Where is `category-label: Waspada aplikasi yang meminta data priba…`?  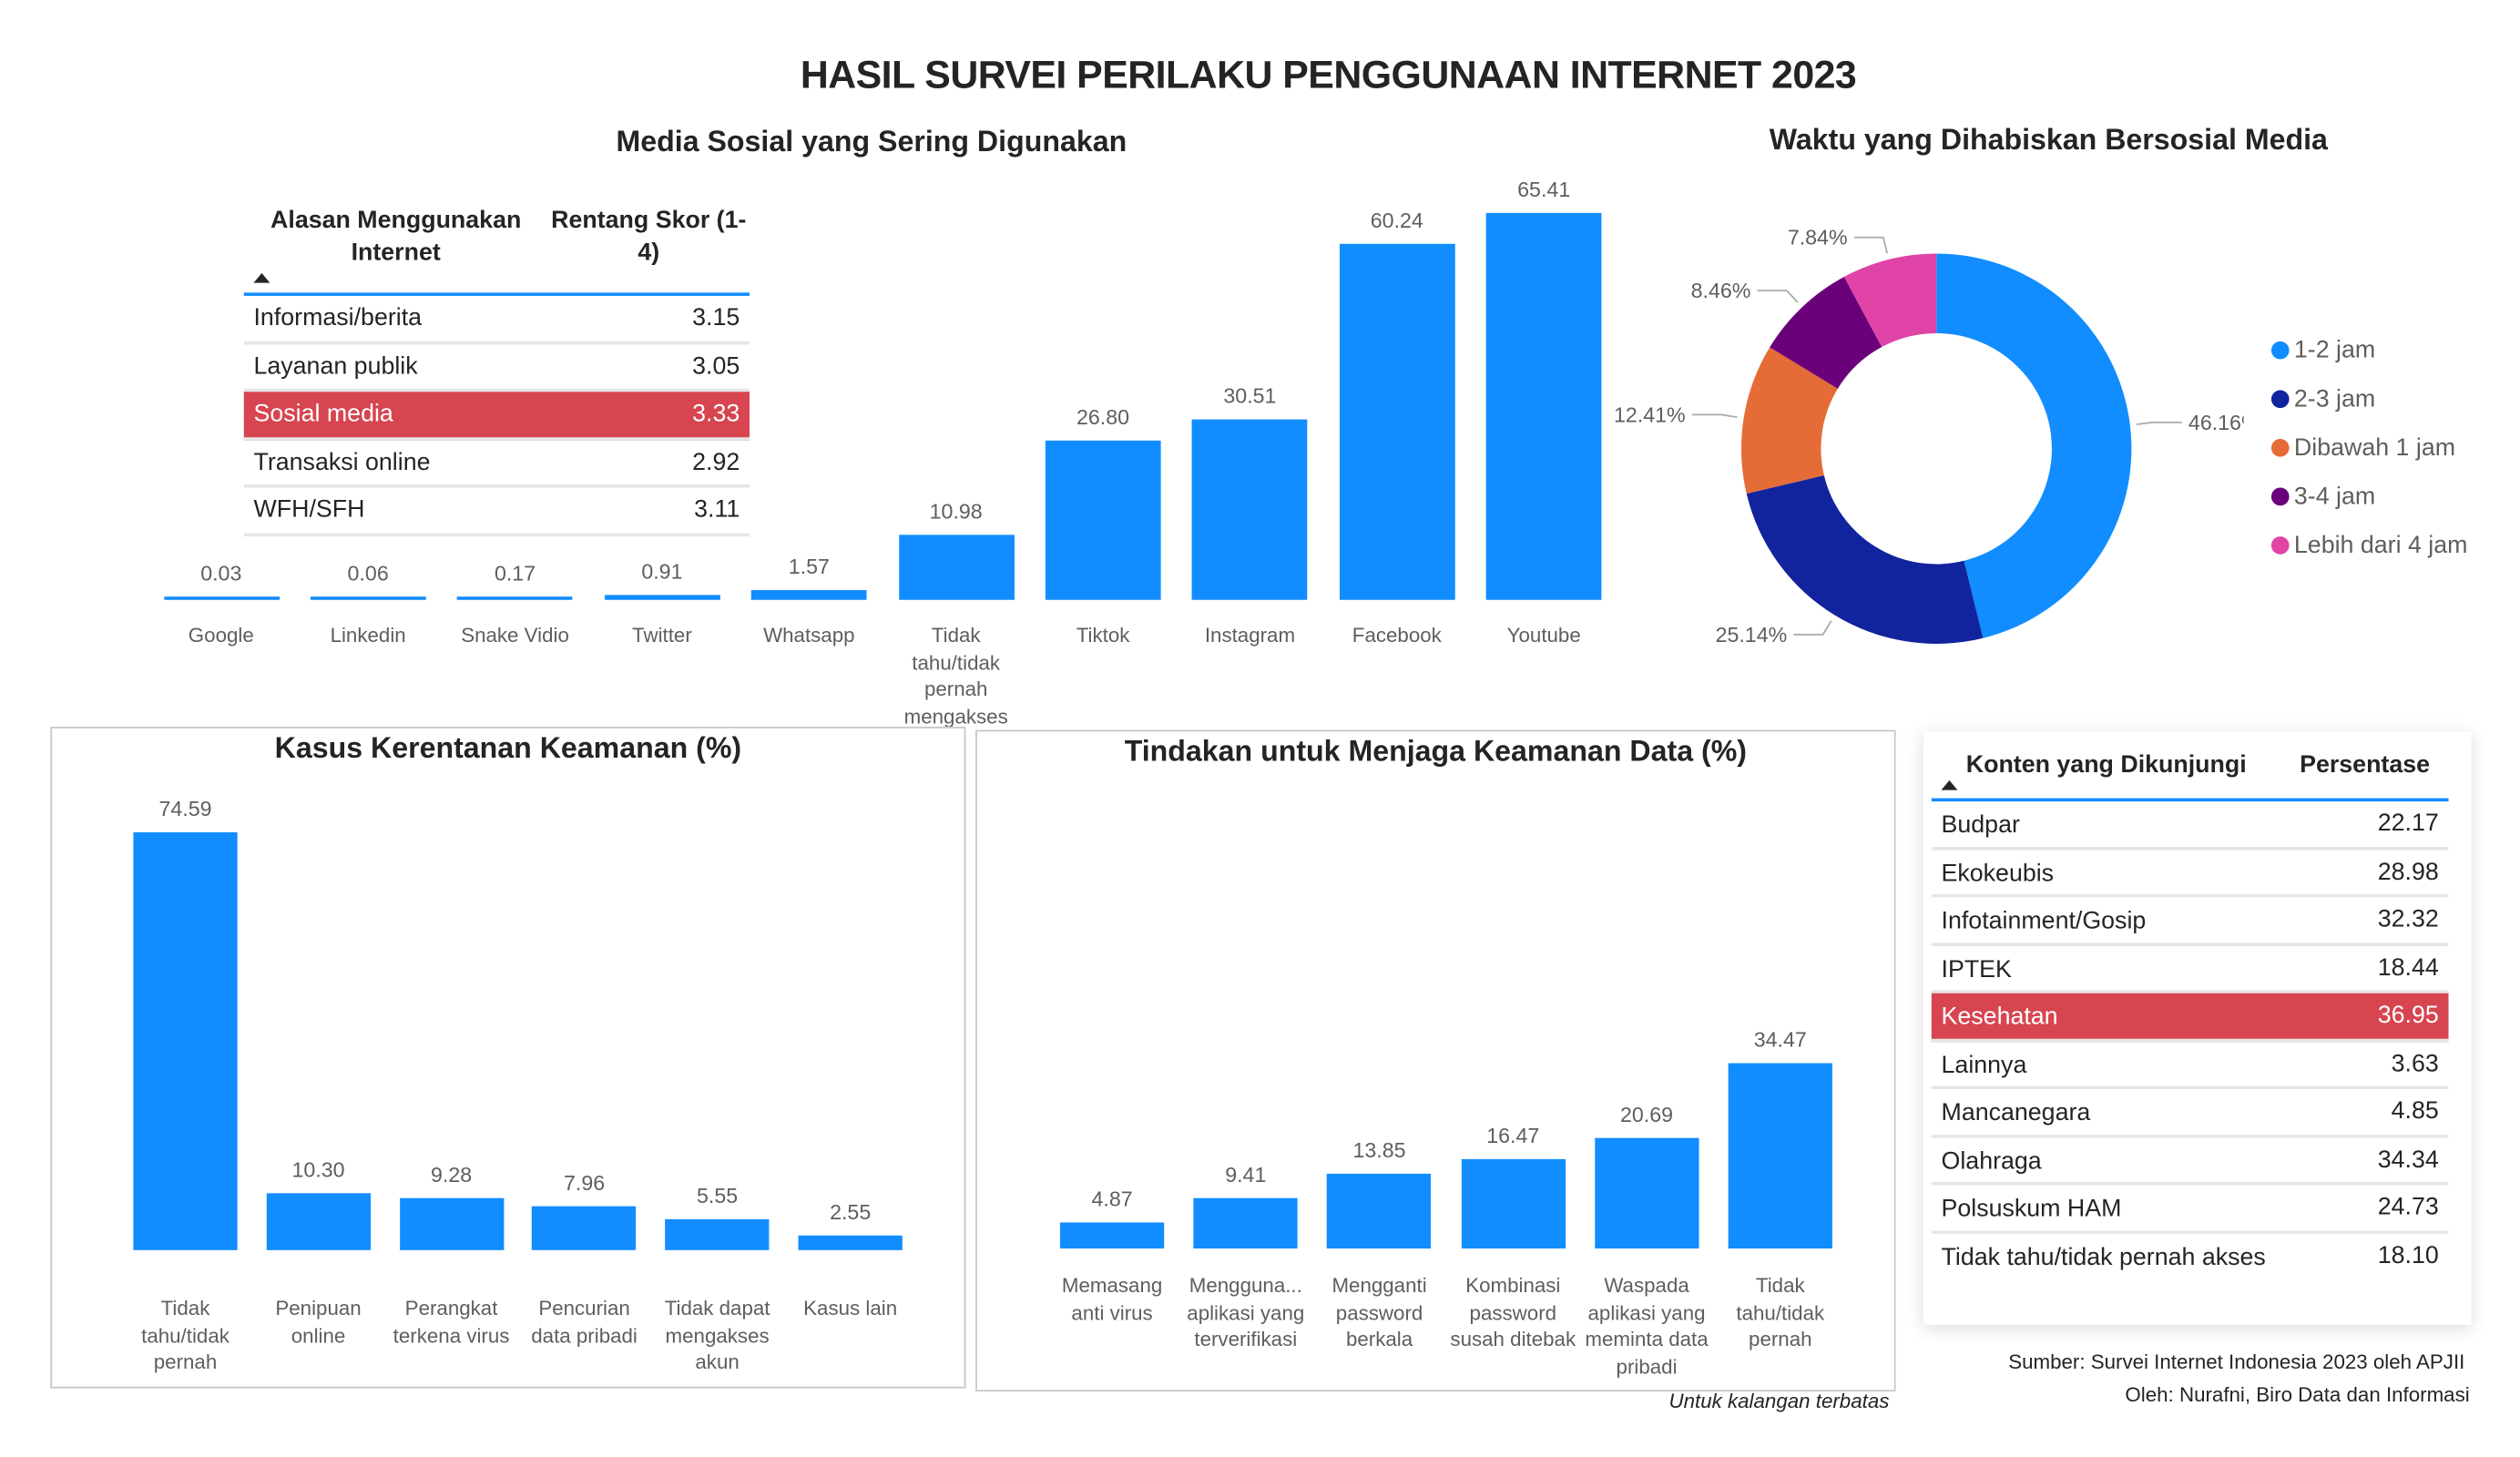 category-label: Waspada aplikasi yang meminta data priba… is located at coordinates (1647, 1326).